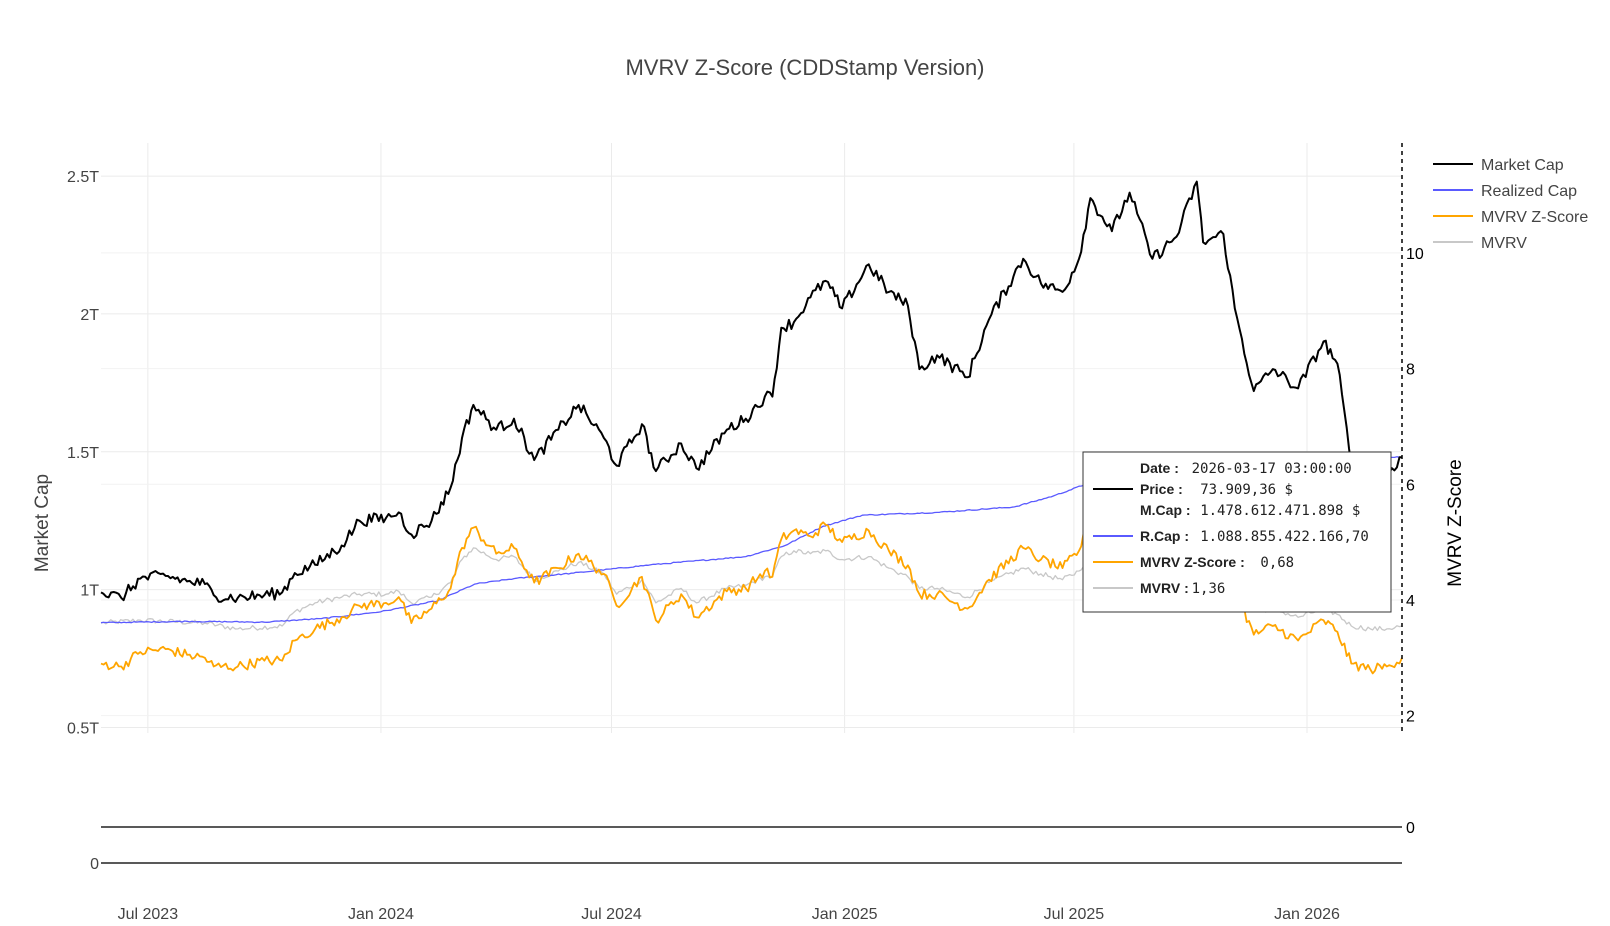 The image size is (1610, 926). What do you see at coordinates (1410, 601) in the screenshot?
I see `y2-tick-label: 4` at bounding box center [1410, 601].